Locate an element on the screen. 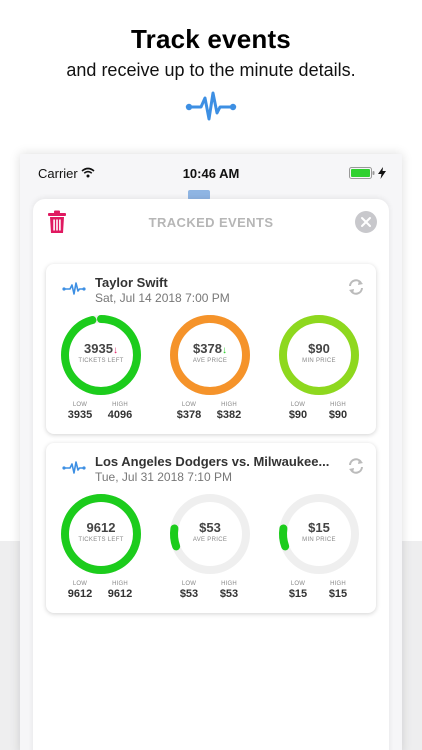 This screenshot has height=750, width=422. gauge-value: 3935↓ is located at coordinates (101, 348).